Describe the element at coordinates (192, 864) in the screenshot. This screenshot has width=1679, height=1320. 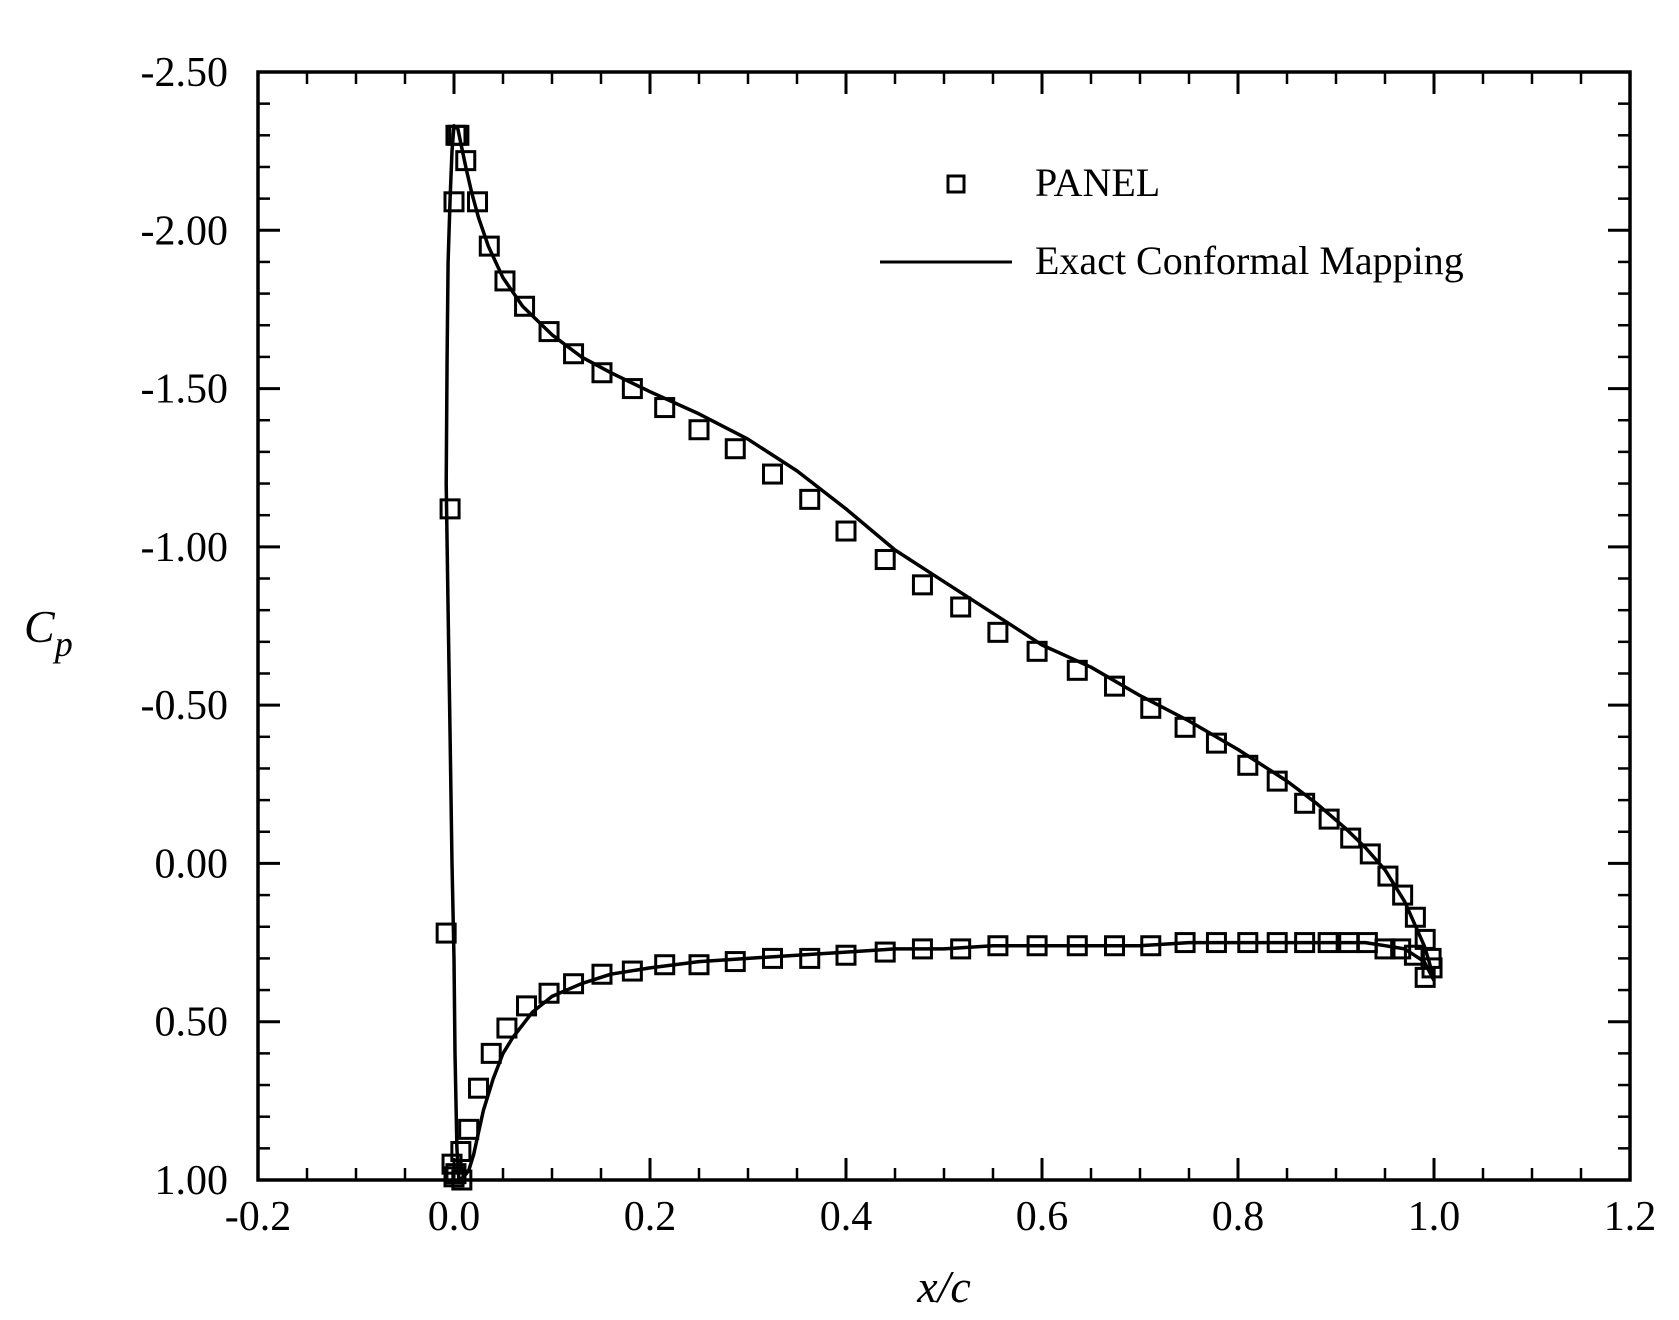
I see `y-tick-label: 0.00` at that location.